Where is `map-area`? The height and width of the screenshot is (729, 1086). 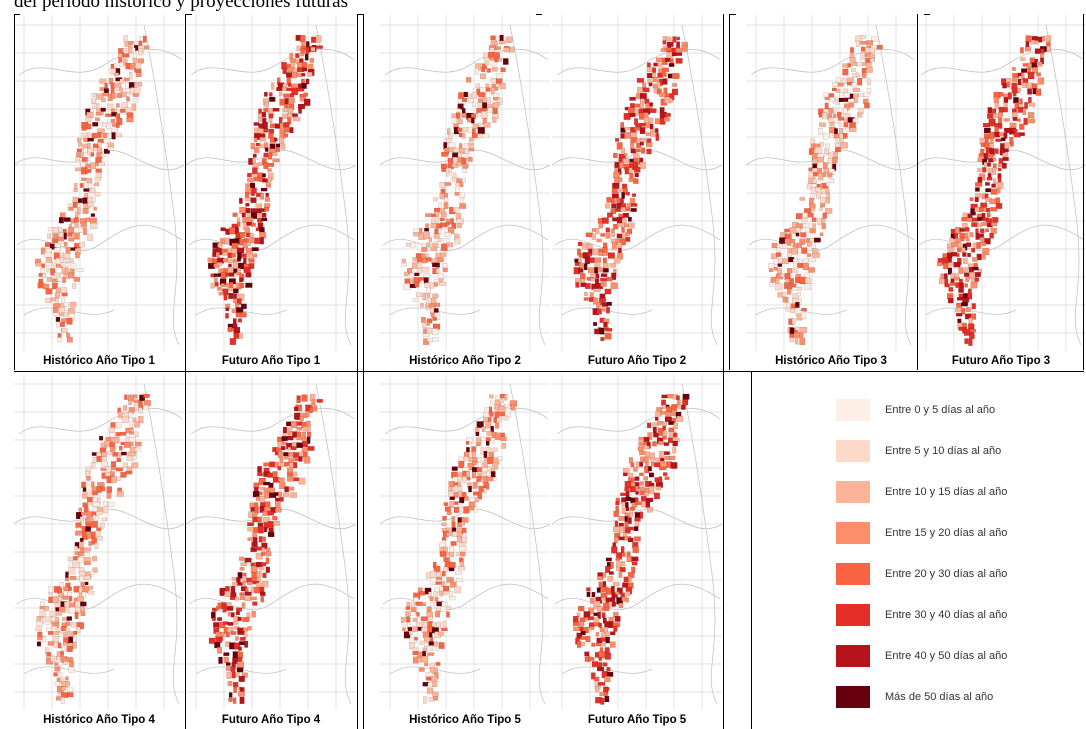 map-area is located at coordinates (99, 542).